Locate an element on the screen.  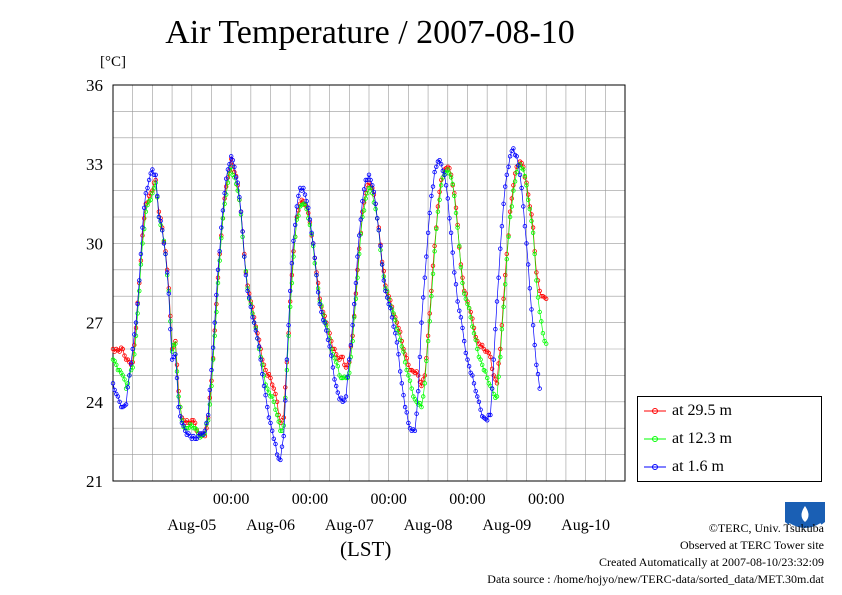
y-tick-label: 30 is located at coordinates (94, 243).